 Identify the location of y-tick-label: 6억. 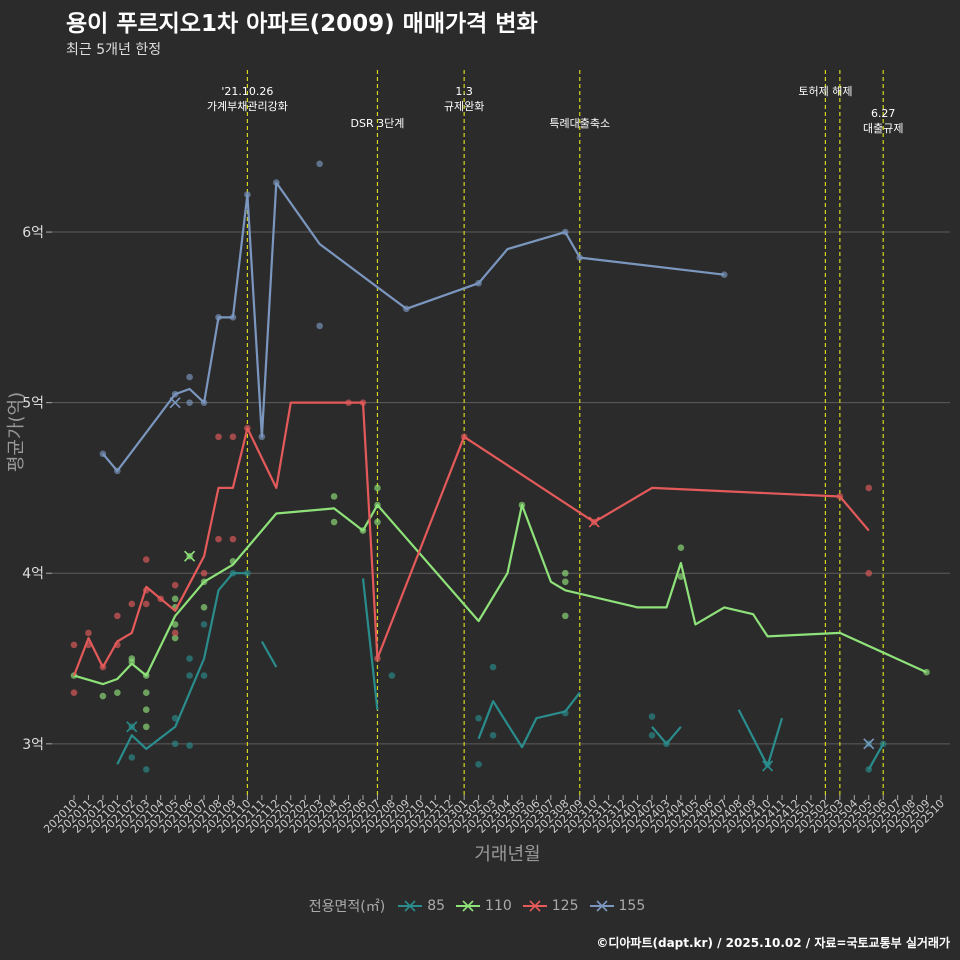
(33, 233).